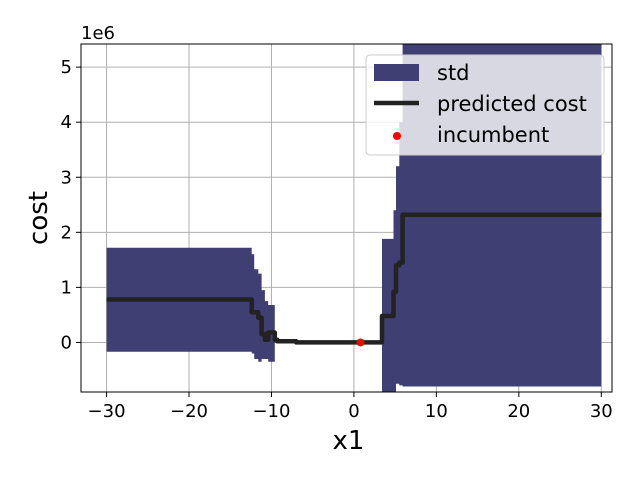 Image resolution: width=640 pixels, height=480 pixels. Describe the element at coordinates (71, 205) in the screenshot. I see `y-axis-ticks: 0 1 2 3 4 5` at that location.